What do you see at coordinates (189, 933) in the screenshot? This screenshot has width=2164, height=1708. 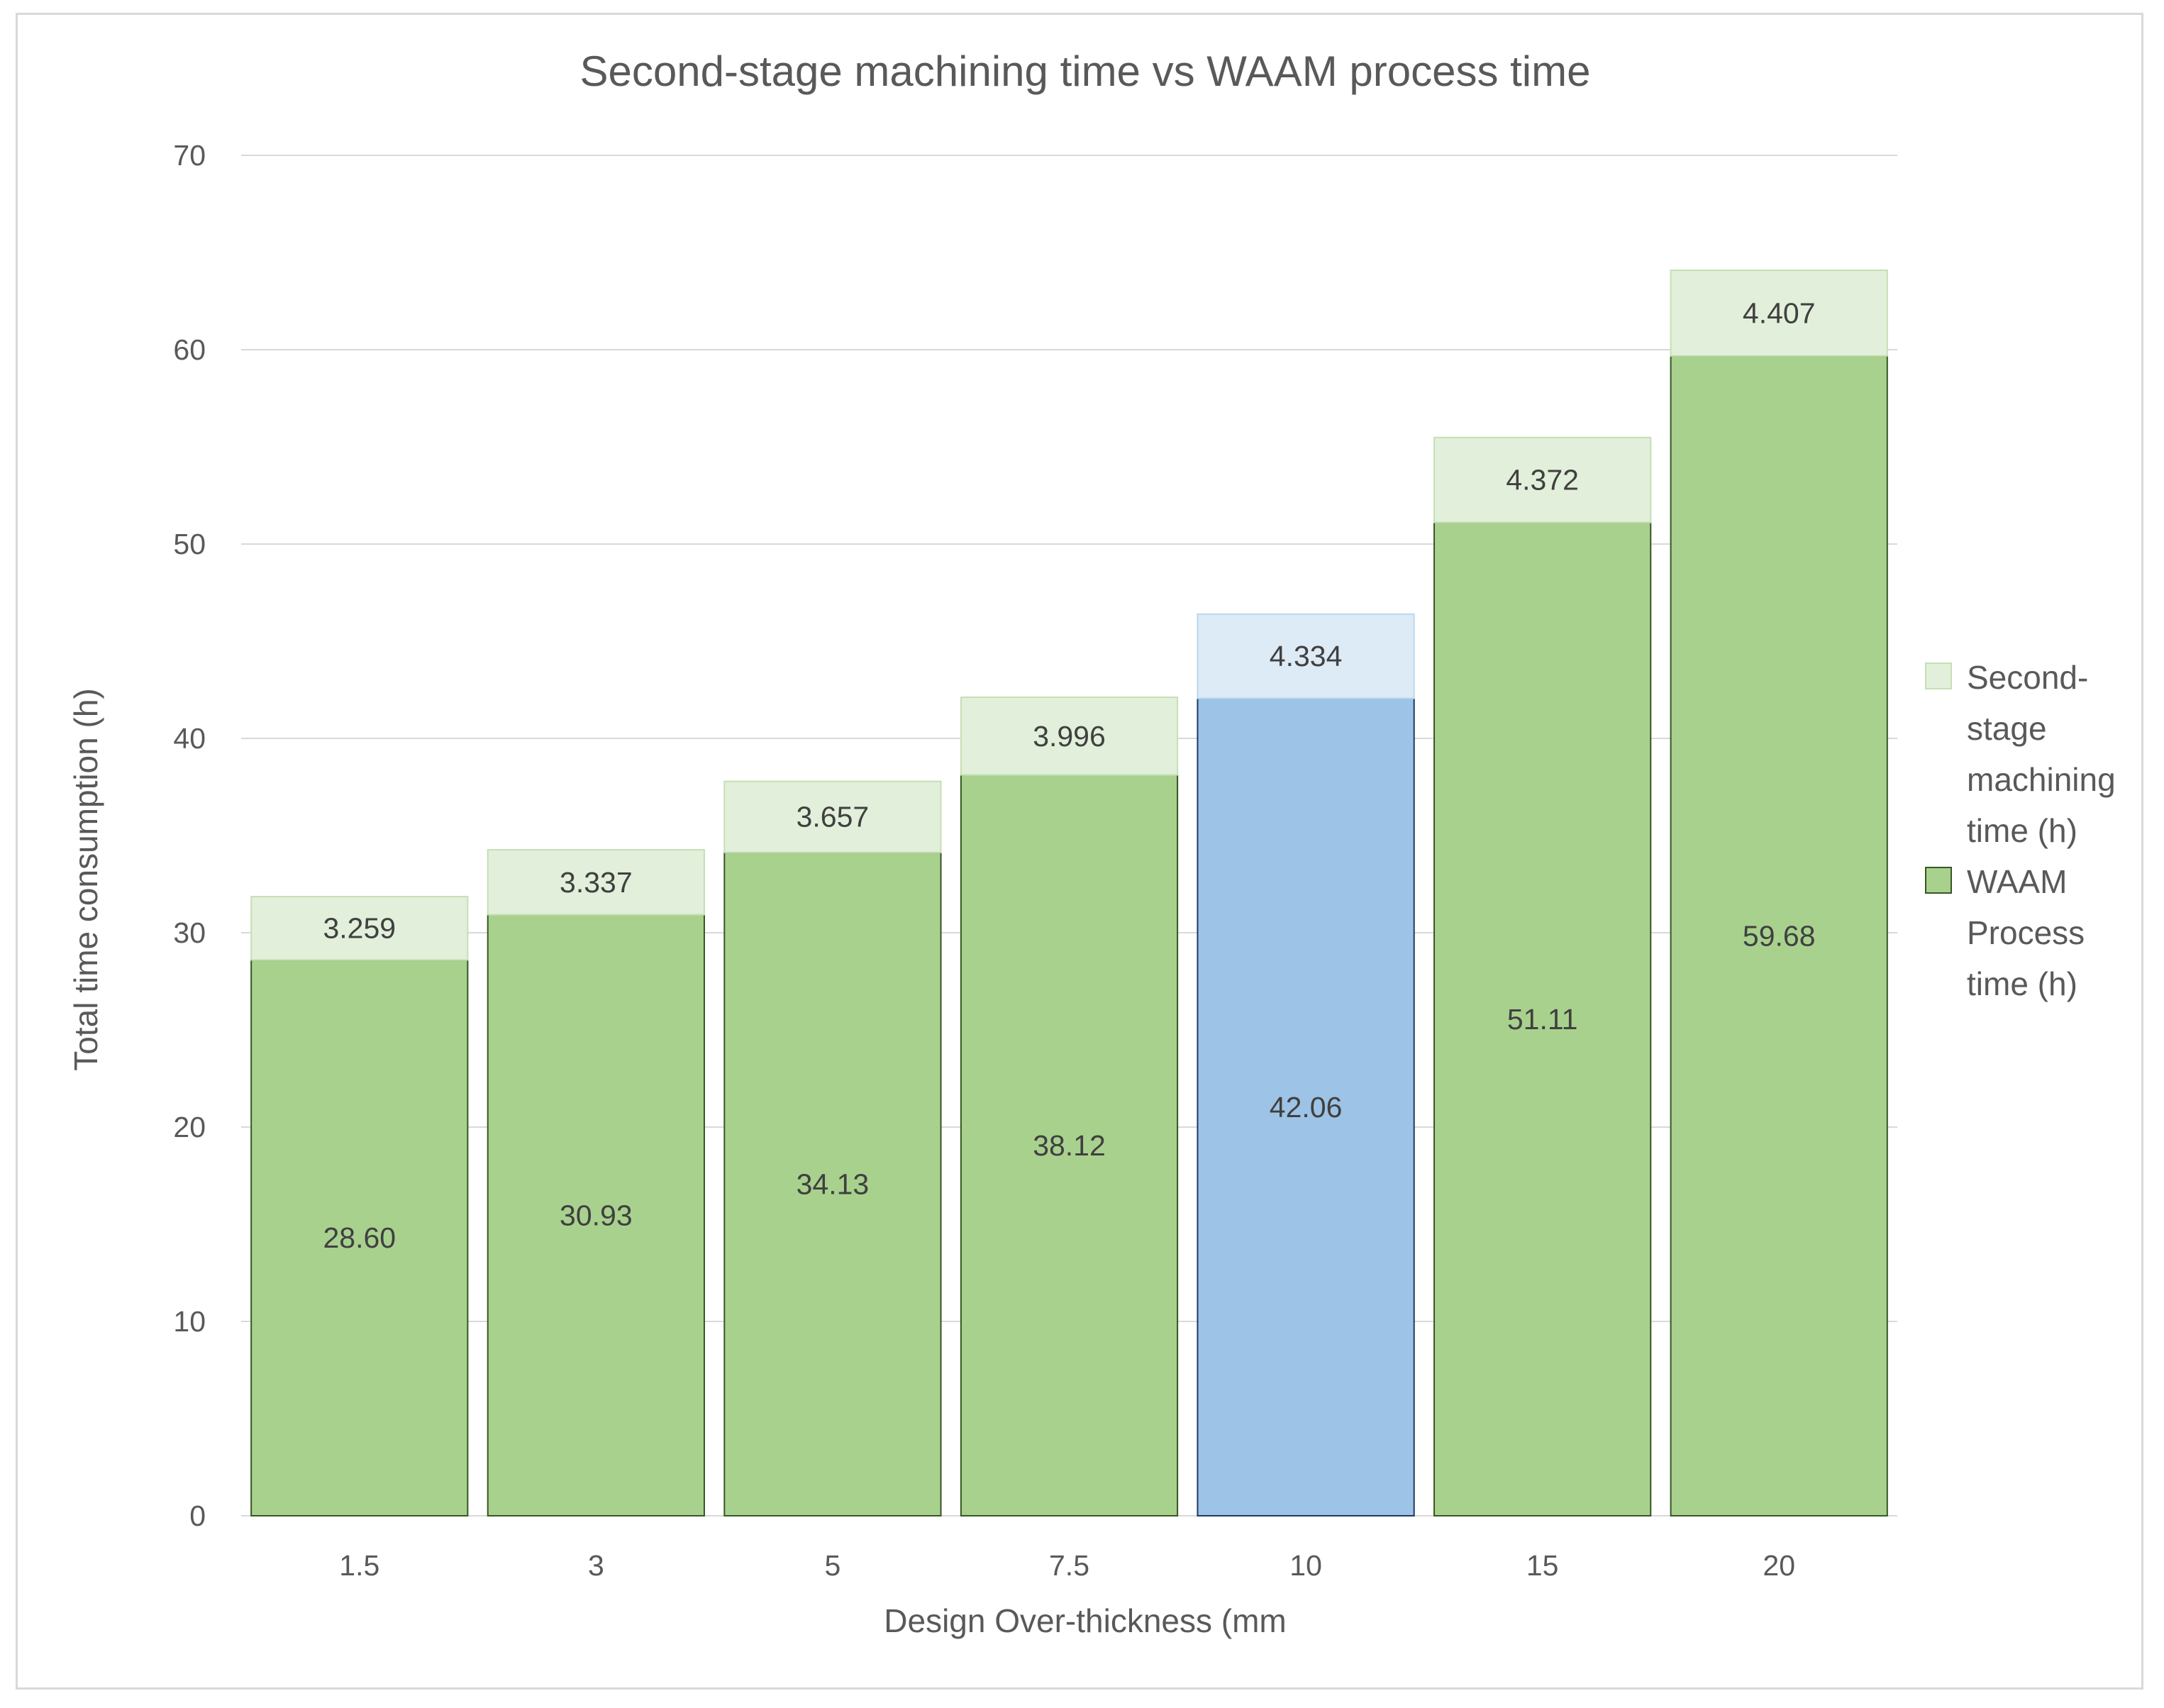 I see `y-tick-label: 30` at bounding box center [189, 933].